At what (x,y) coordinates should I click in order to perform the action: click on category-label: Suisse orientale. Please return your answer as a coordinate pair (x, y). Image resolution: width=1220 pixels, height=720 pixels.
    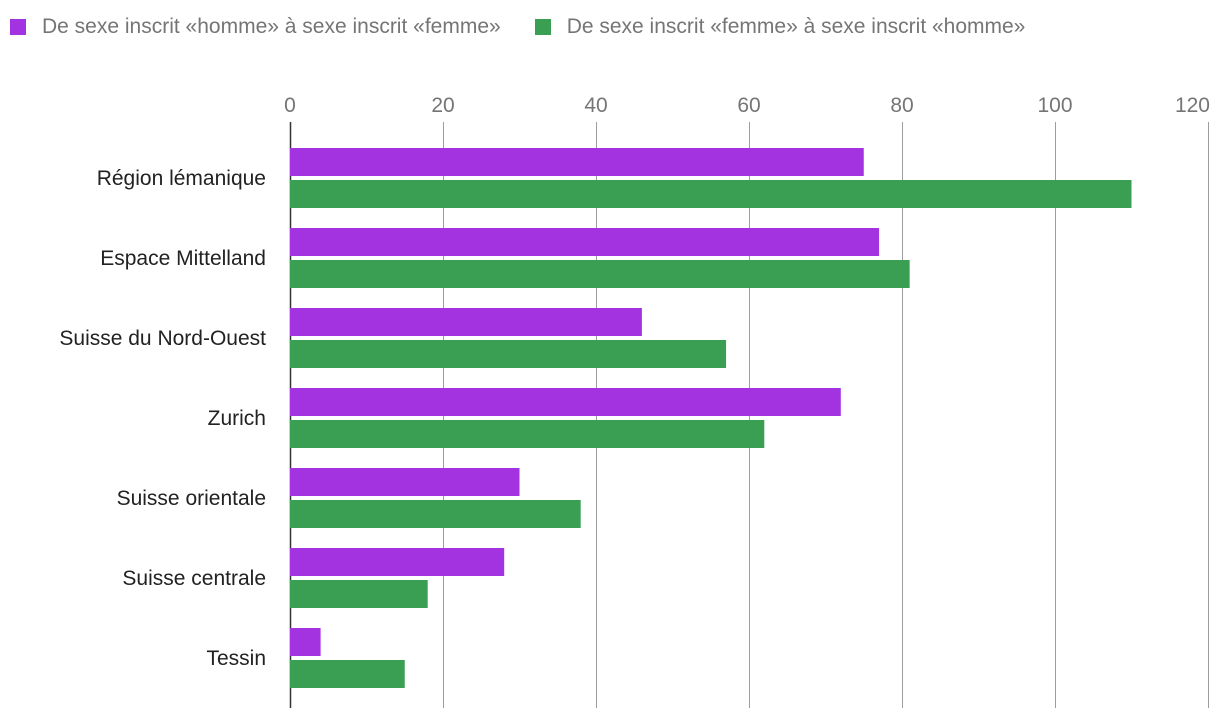
    Looking at the image, I should click on (191, 498).